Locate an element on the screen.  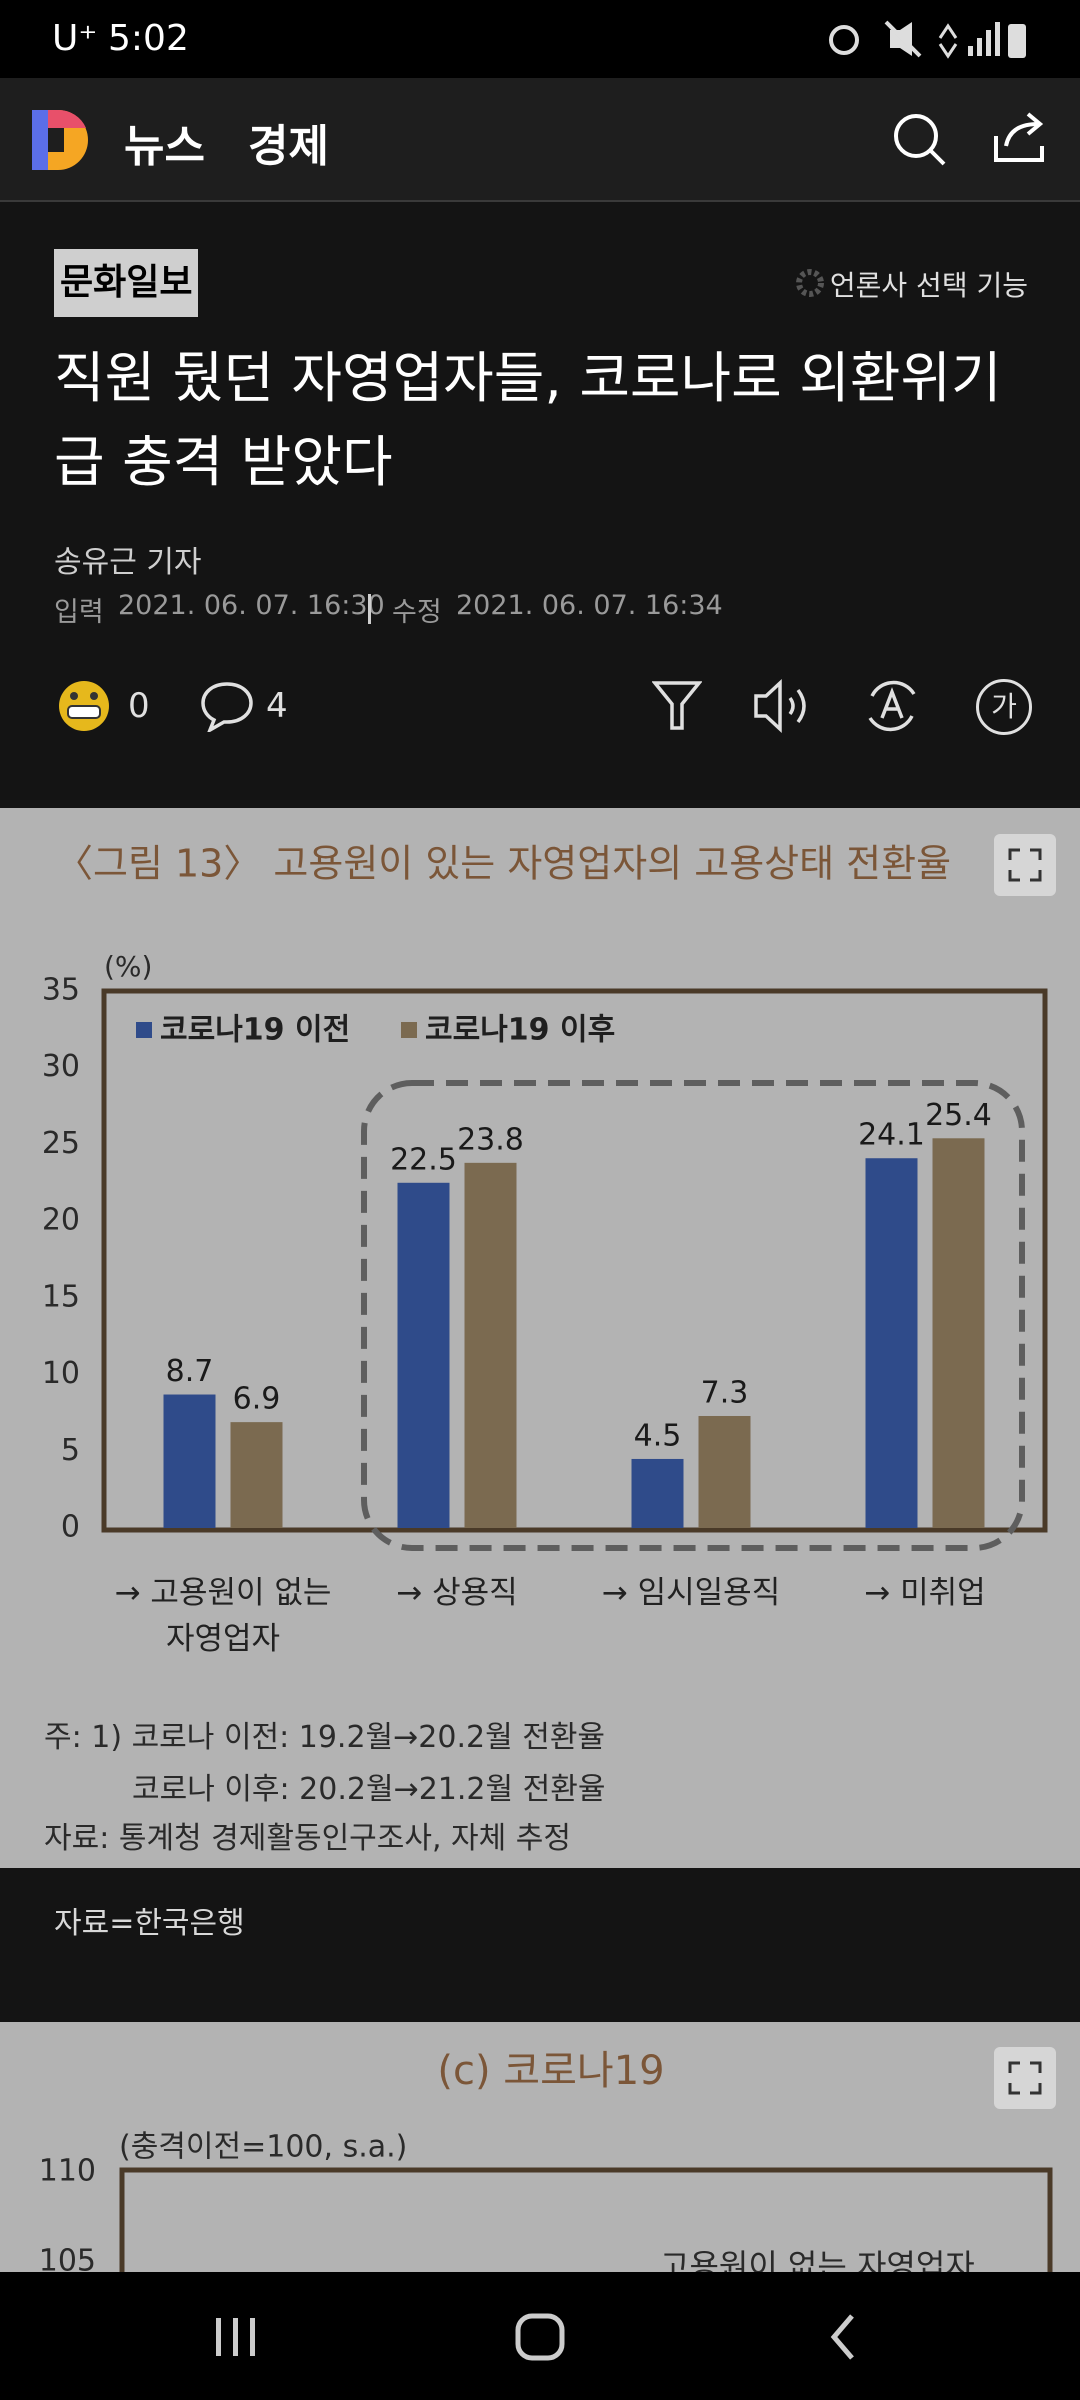
clock: 5:02 is located at coordinates (148, 38).